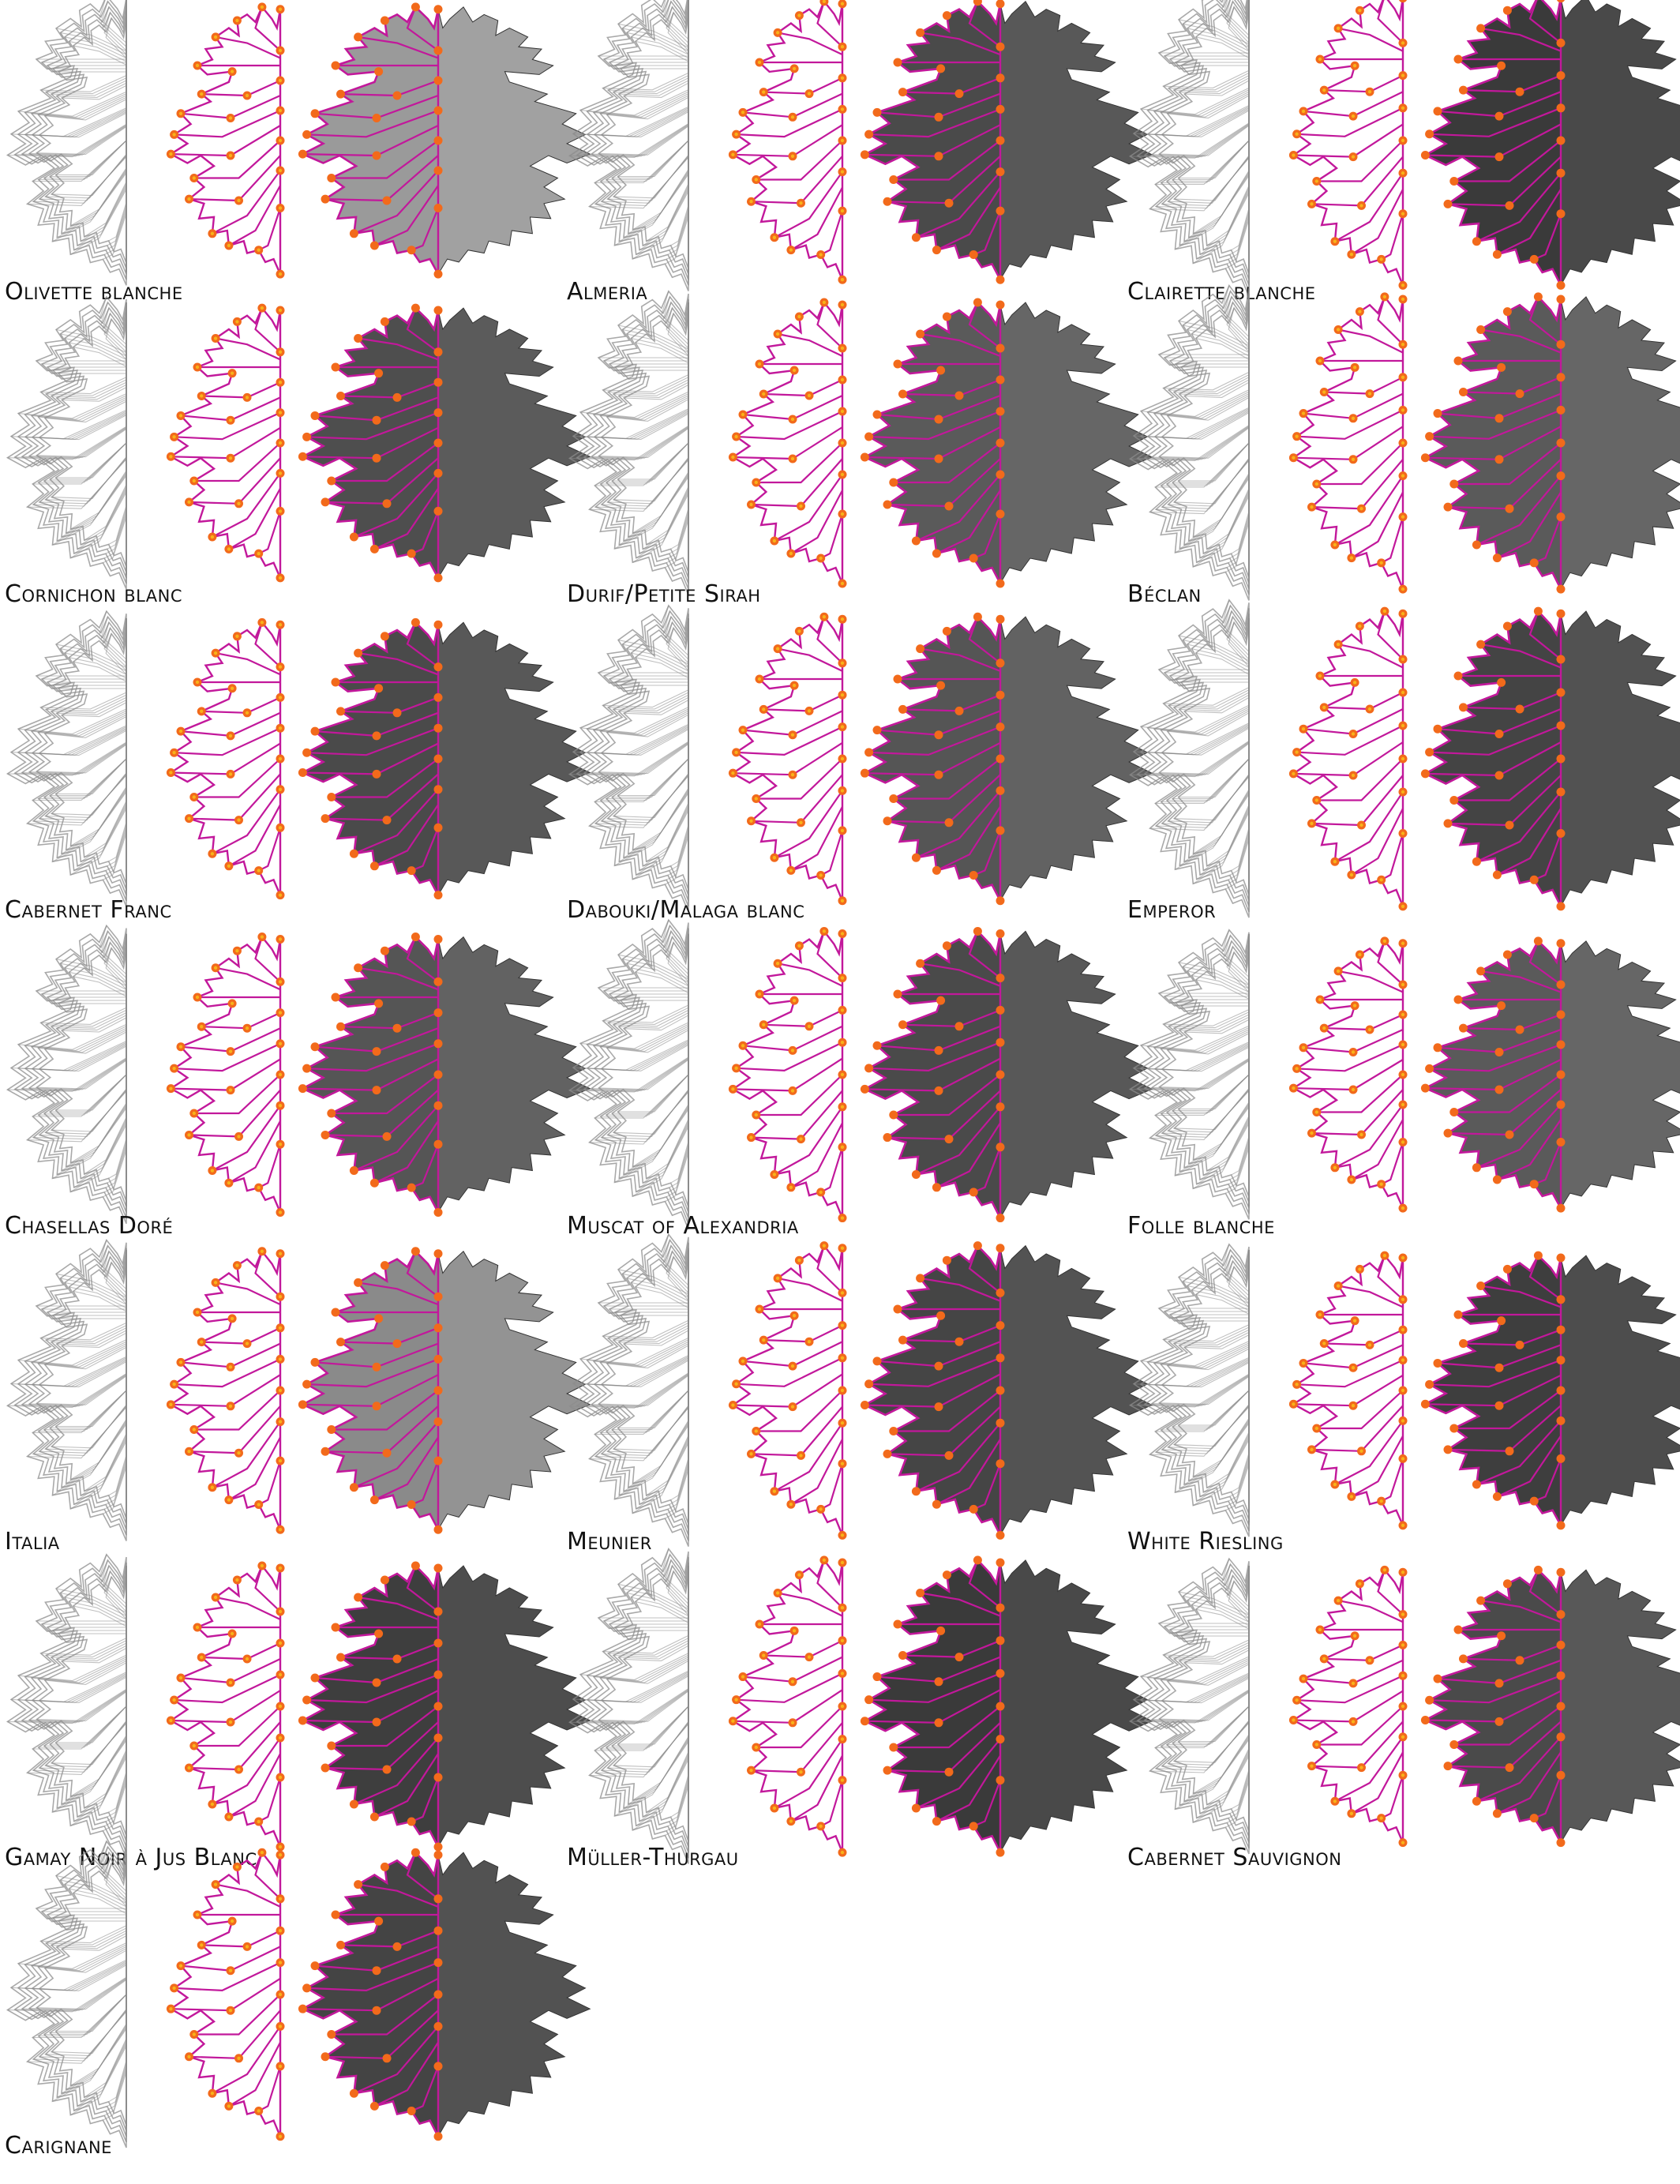 Image resolution: width=1680 pixels, height=2184 pixels. What do you see at coordinates (1550, 1390) in the screenshot?
I see `leaf-photo` at bounding box center [1550, 1390].